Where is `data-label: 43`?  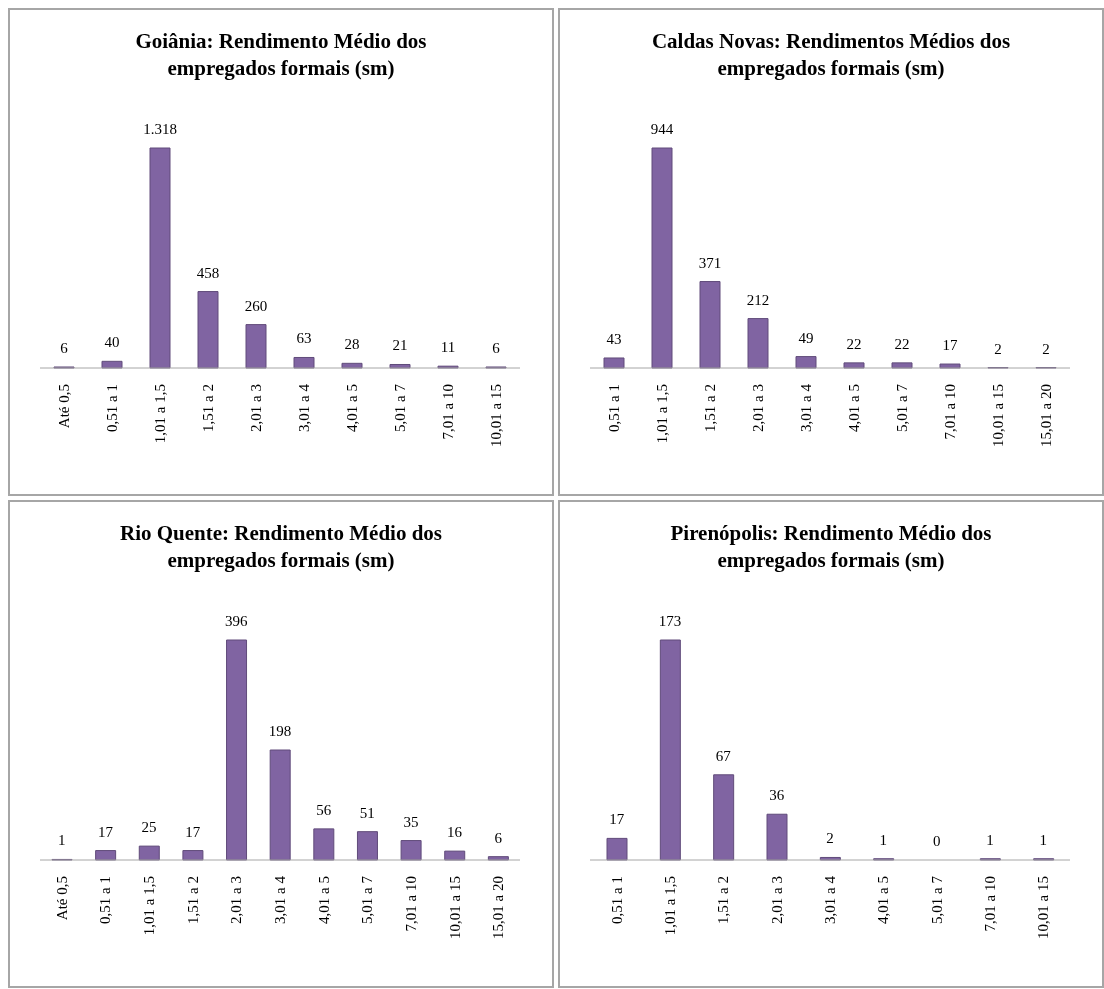
data-label: 43 is located at coordinates (614, 338).